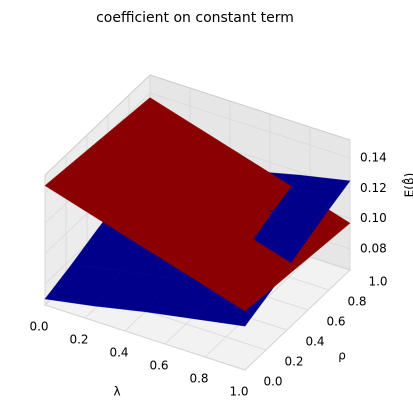 This screenshot has height=420, width=413. I want to click on z-tick-label: 0.12, so click(373, 188).